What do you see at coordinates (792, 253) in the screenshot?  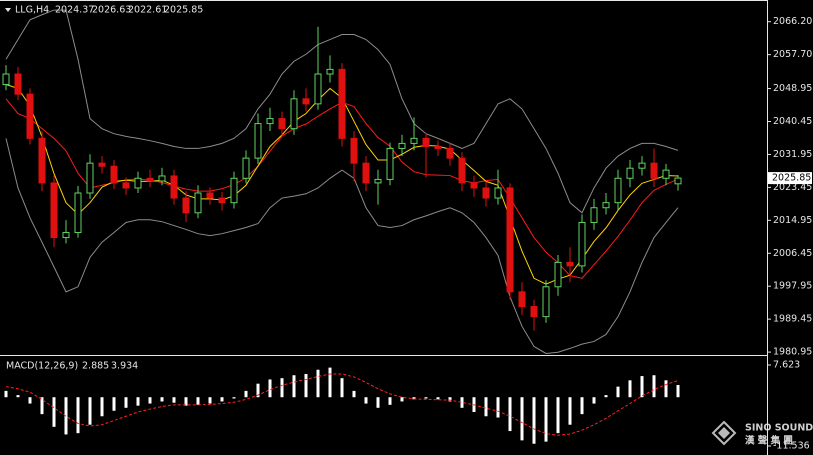 I see `y-tick-label: 2006.45` at bounding box center [792, 253].